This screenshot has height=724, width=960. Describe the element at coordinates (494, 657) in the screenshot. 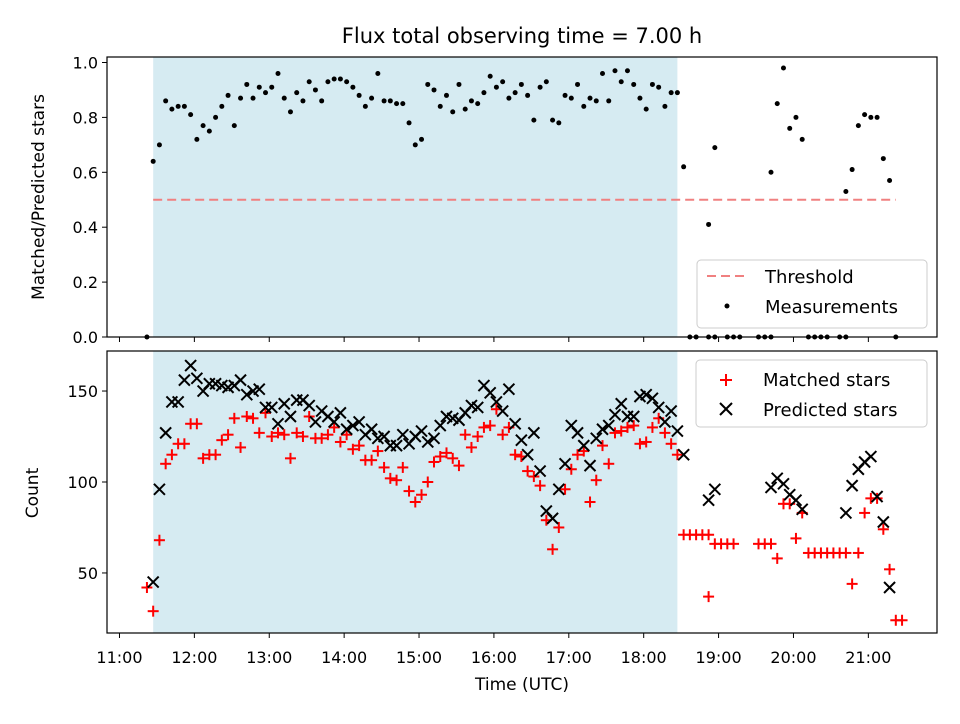

I see `x-tick-label: 16:00` at that location.